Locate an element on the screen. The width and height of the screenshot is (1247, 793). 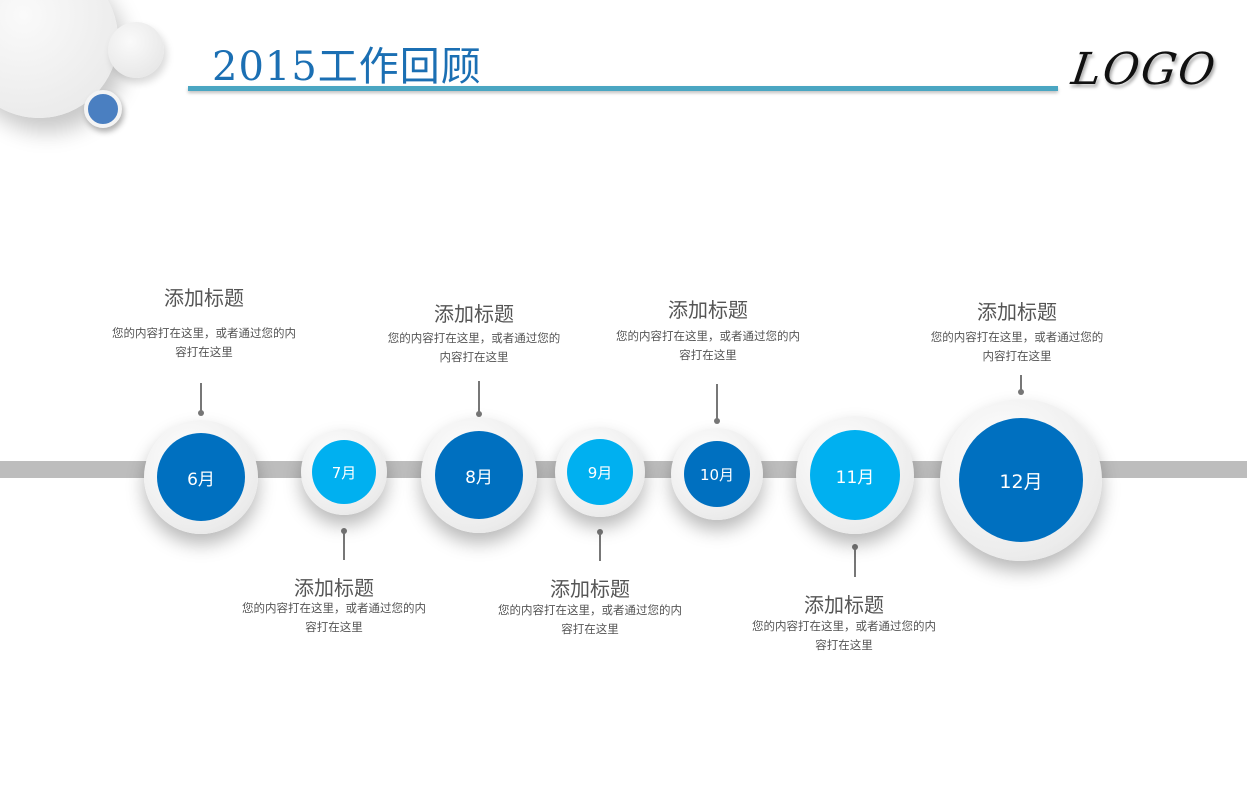
month-node: 8月 is located at coordinates (479, 475).